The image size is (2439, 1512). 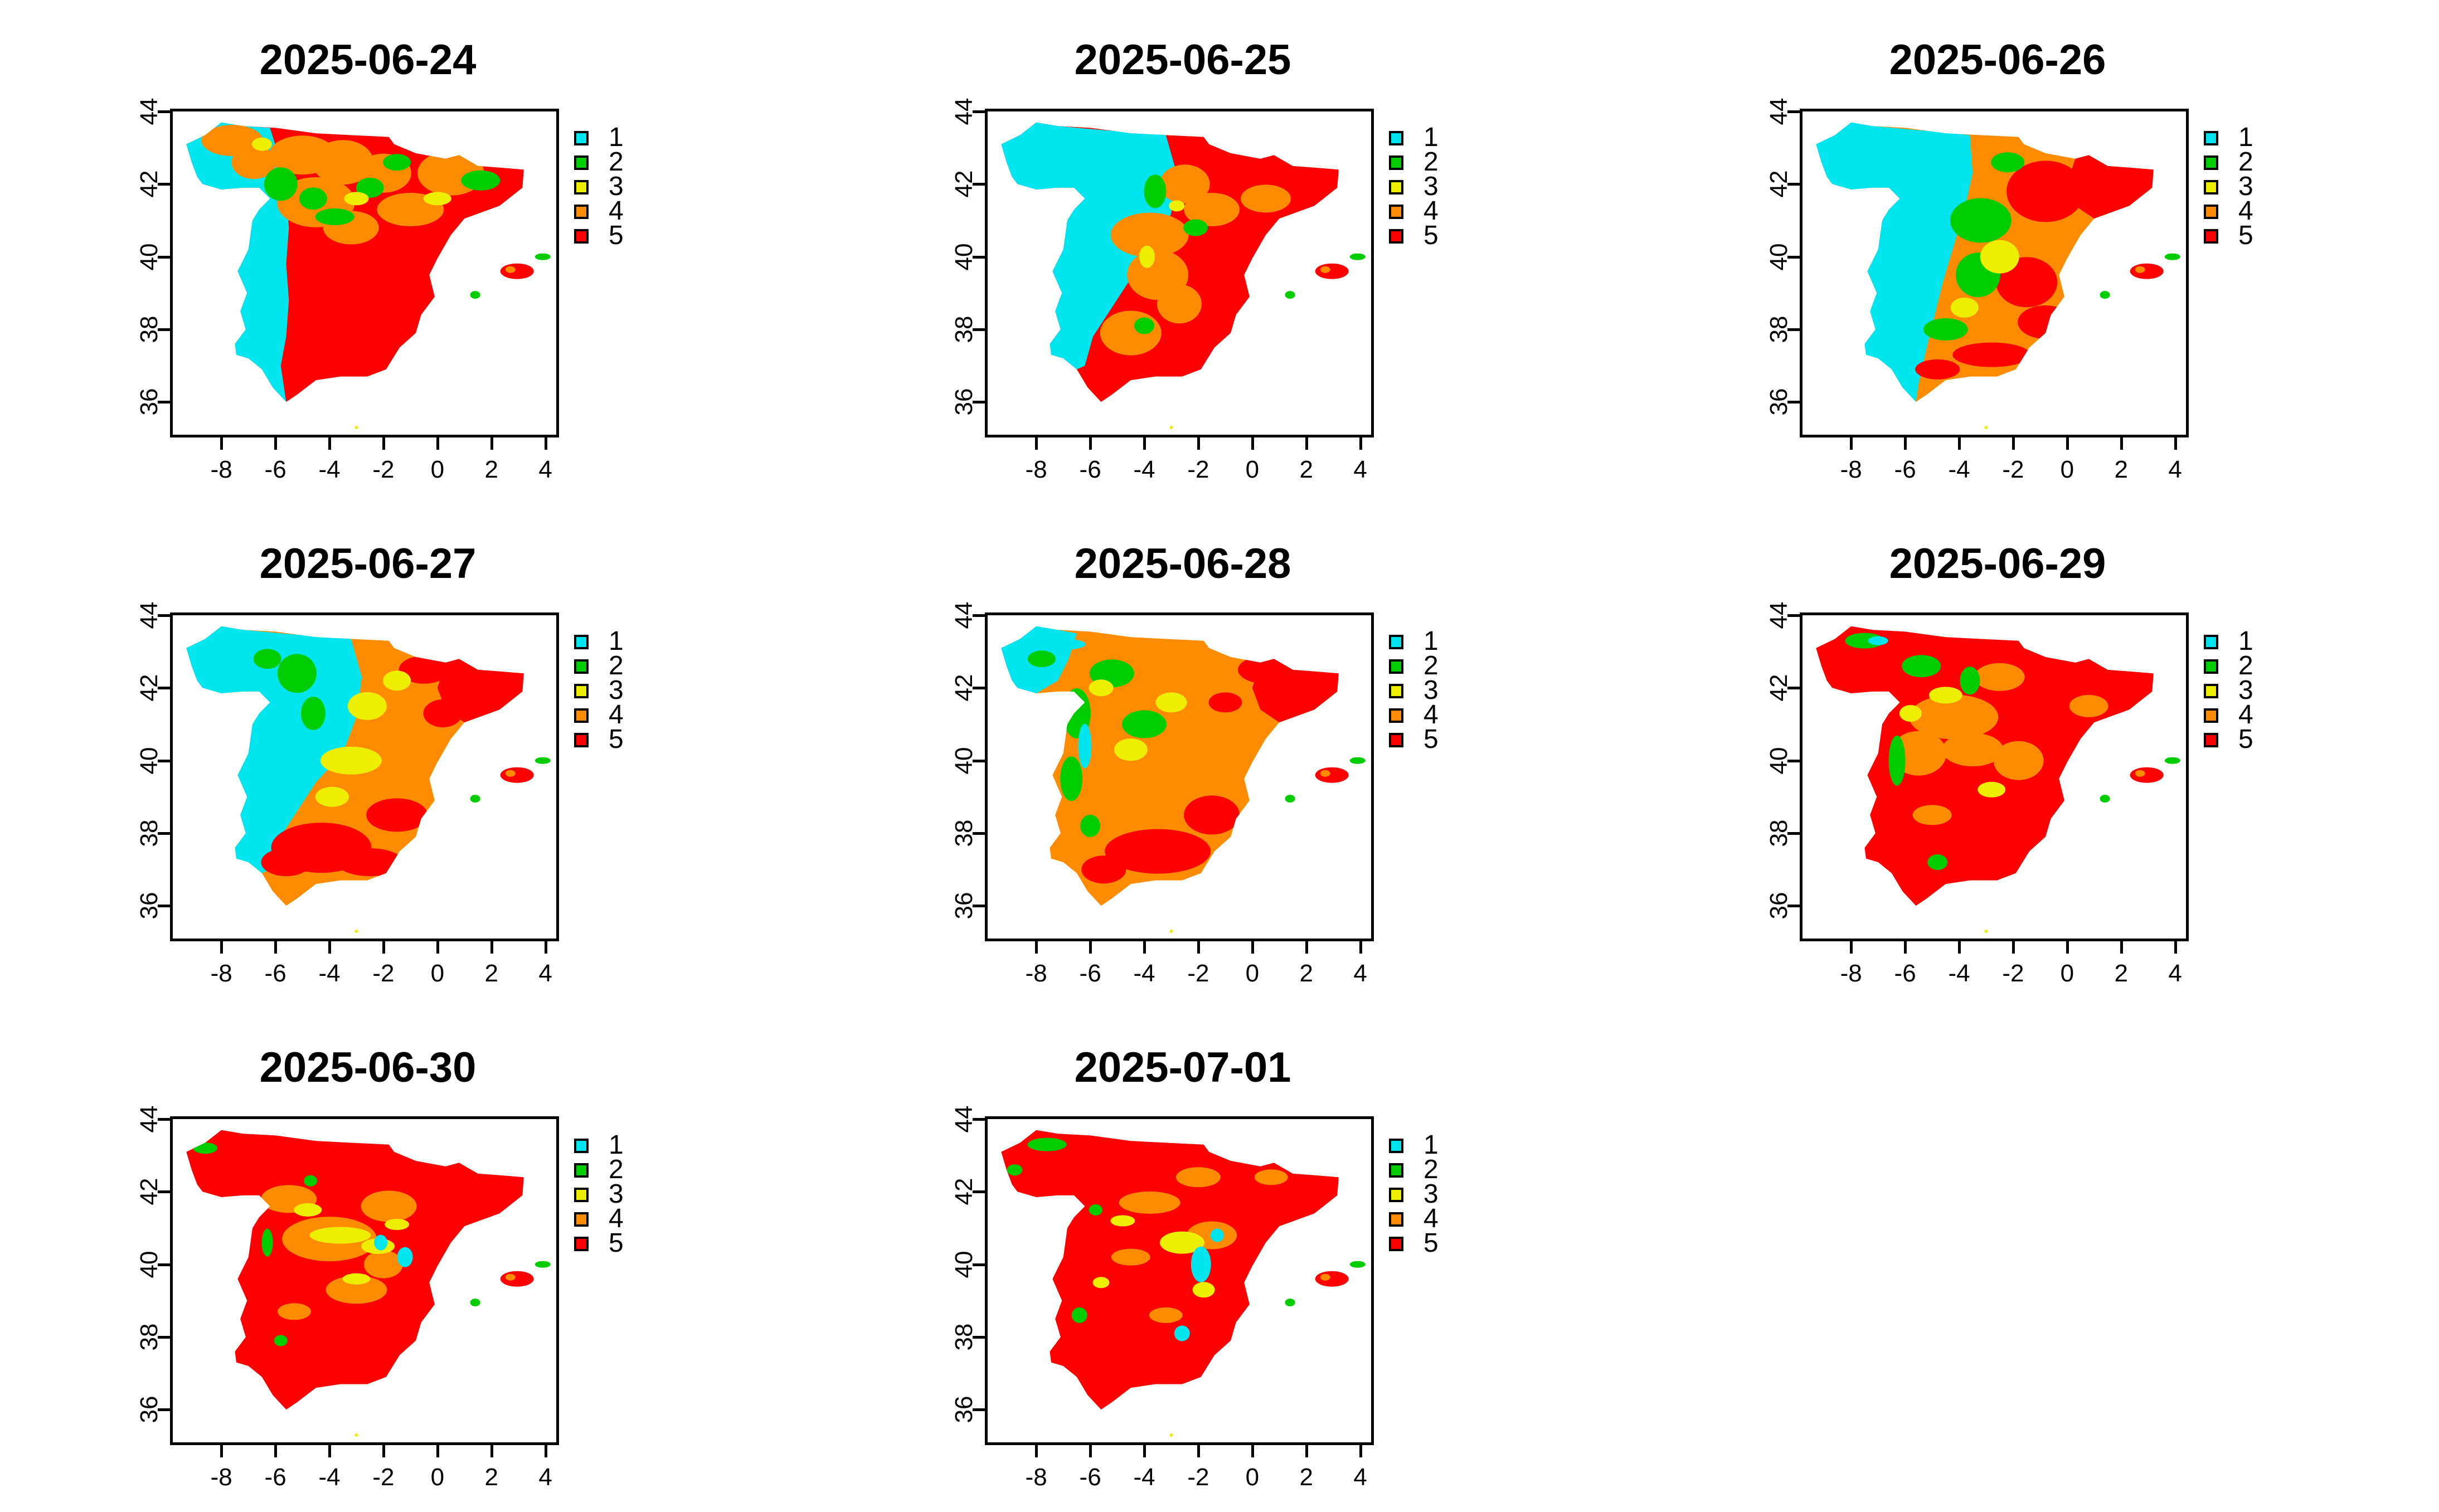 I want to click on map-panel: 2025-06-25 -8 -6 -4 -2 0 2 4 36 38 40 42 44 1 2 3 4 5, so click(x=1222, y=252).